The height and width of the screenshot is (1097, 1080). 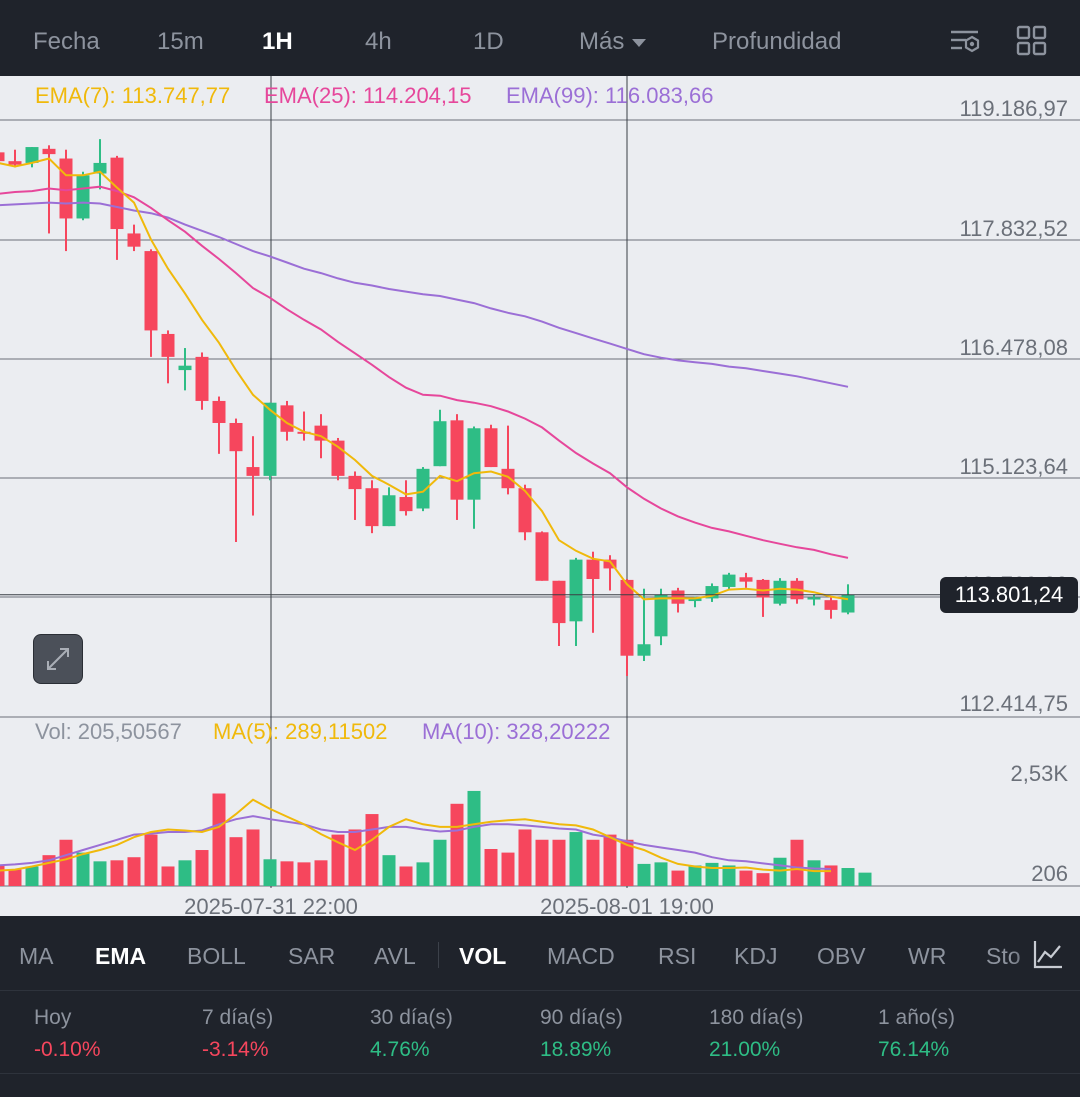 What do you see at coordinates (917, 1017) in the screenshot?
I see `stat-label: 1 año(s)` at bounding box center [917, 1017].